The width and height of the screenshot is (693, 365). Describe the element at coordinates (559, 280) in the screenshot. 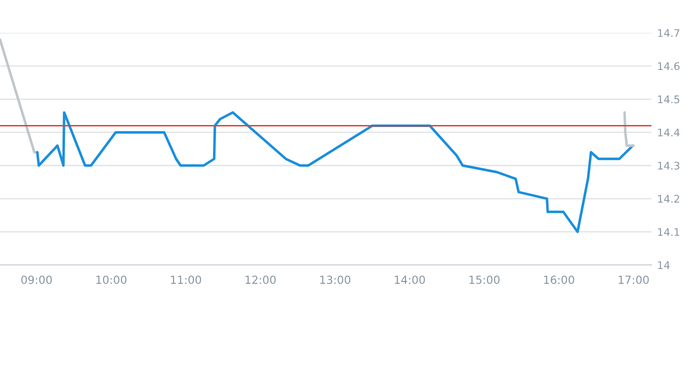

I see `x-tick-label: 16:00` at that location.